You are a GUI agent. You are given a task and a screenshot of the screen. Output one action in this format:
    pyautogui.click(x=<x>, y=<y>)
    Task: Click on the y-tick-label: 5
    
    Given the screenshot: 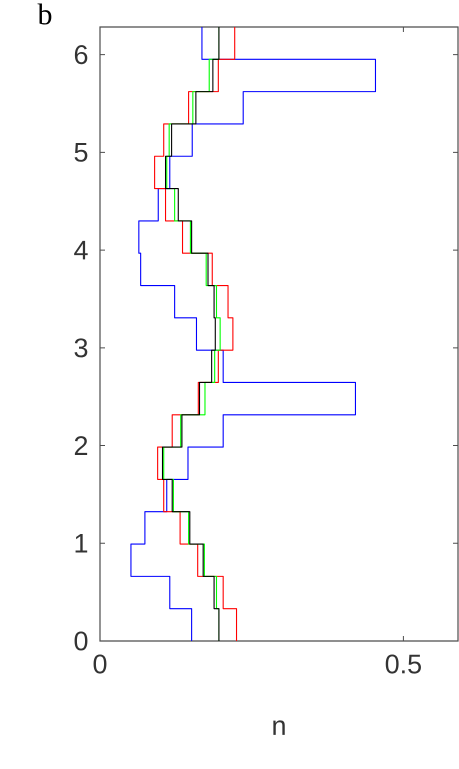 What is the action you would take?
    pyautogui.click(x=81, y=152)
    